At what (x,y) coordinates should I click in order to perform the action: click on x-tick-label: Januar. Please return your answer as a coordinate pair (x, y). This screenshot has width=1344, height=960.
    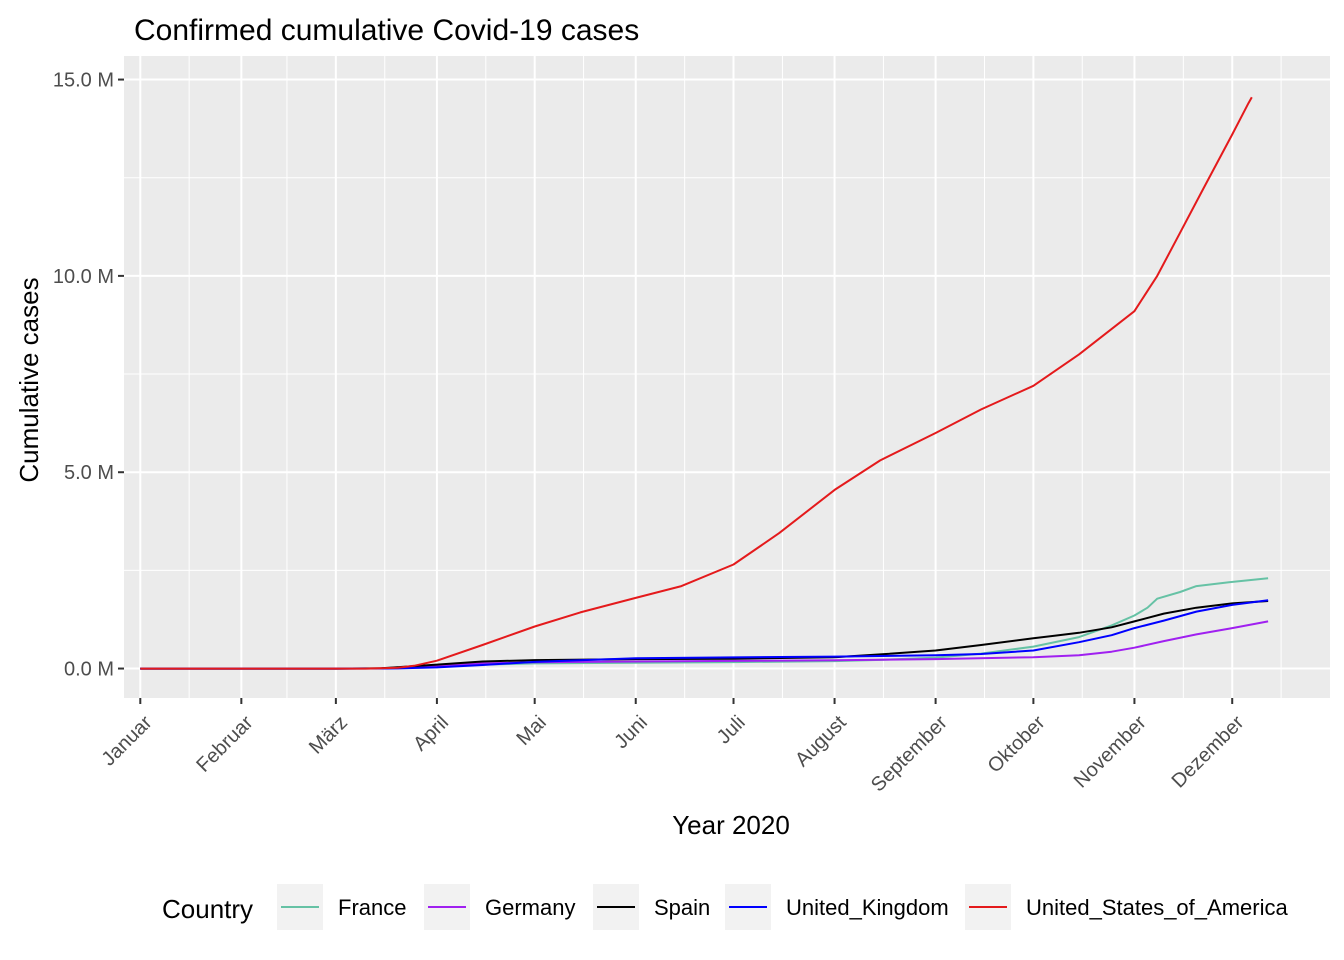
    Looking at the image, I should click on (127, 740).